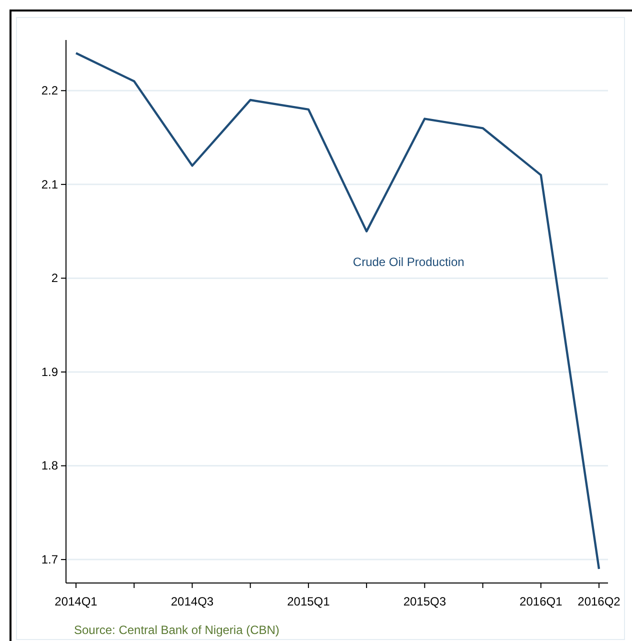 This screenshot has height=641, width=632. I want to click on text: Crude Oil Production, so click(408, 262).